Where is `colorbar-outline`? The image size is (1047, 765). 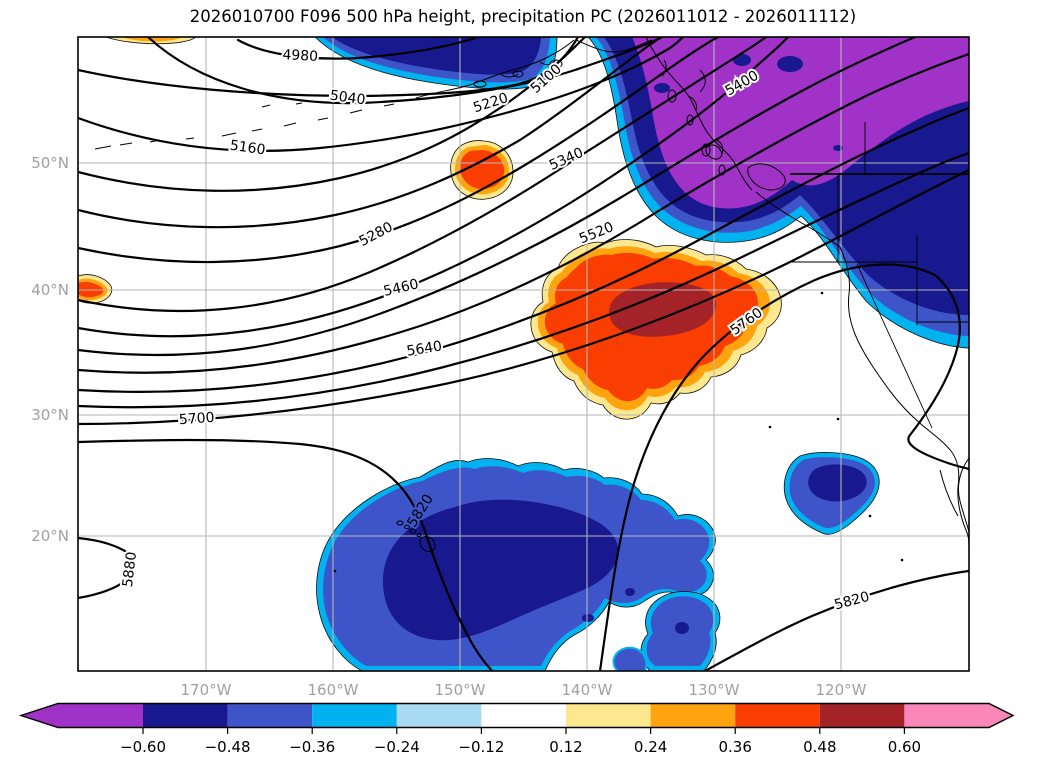
colorbar-outline is located at coordinates (516, 715).